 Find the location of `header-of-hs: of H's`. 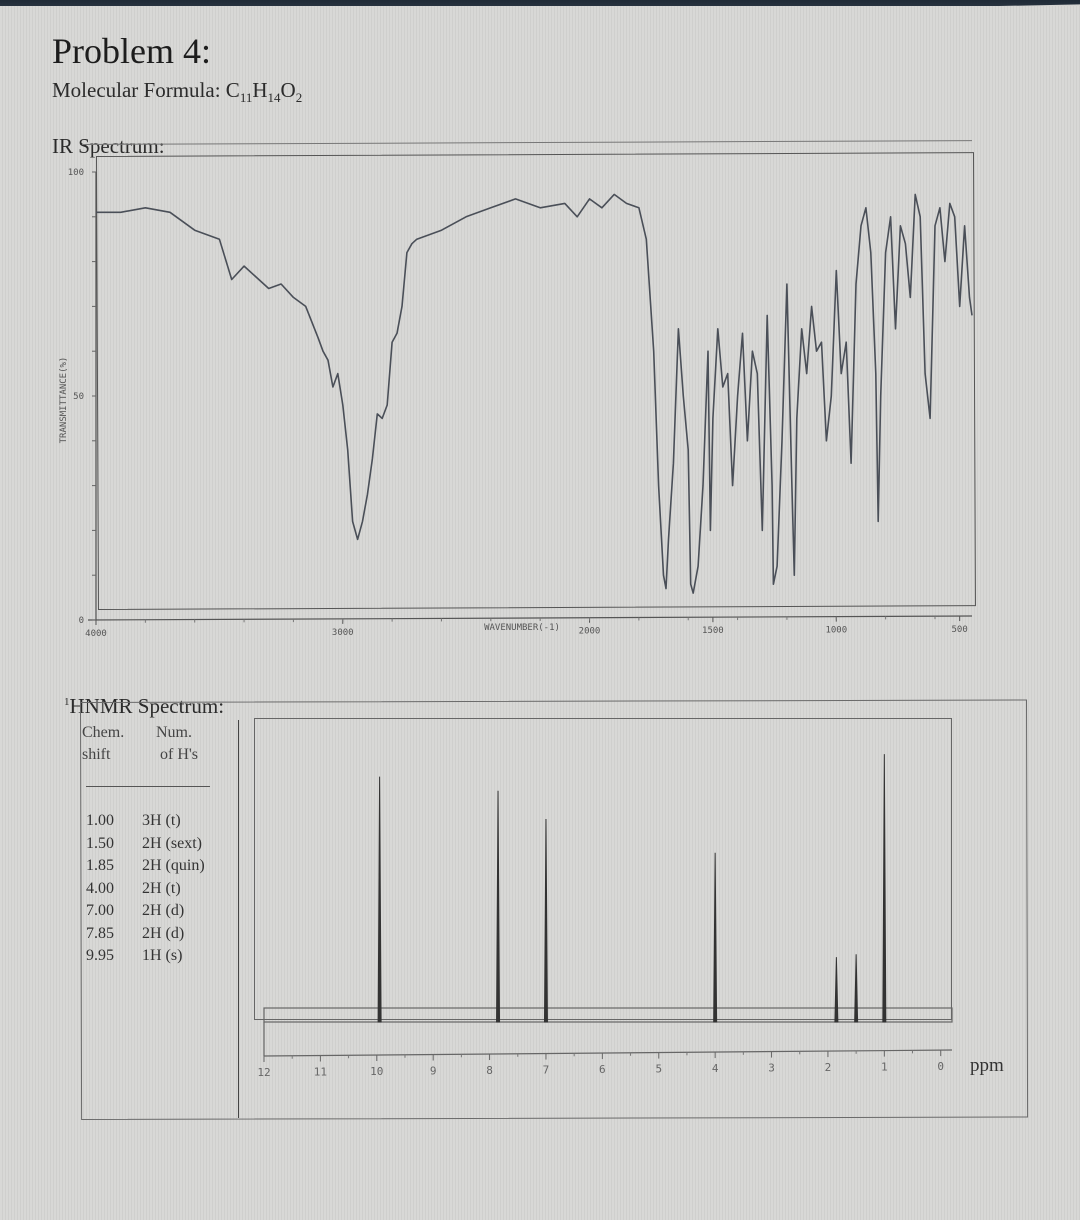

header-of-hs: of H's is located at coordinates (179, 754).